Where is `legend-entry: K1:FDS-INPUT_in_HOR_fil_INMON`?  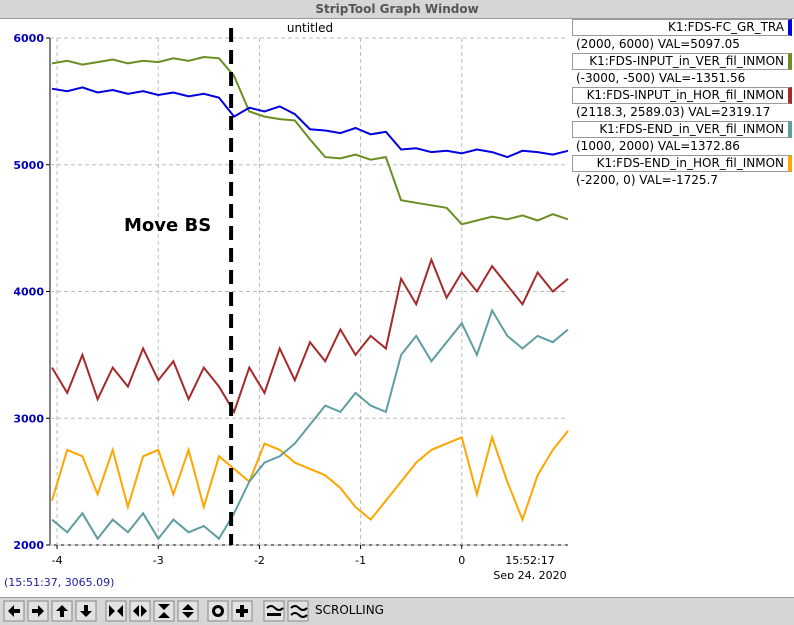
legend-entry: K1:FDS-INPUT_in_HOR_fil_INMON is located at coordinates (682, 95).